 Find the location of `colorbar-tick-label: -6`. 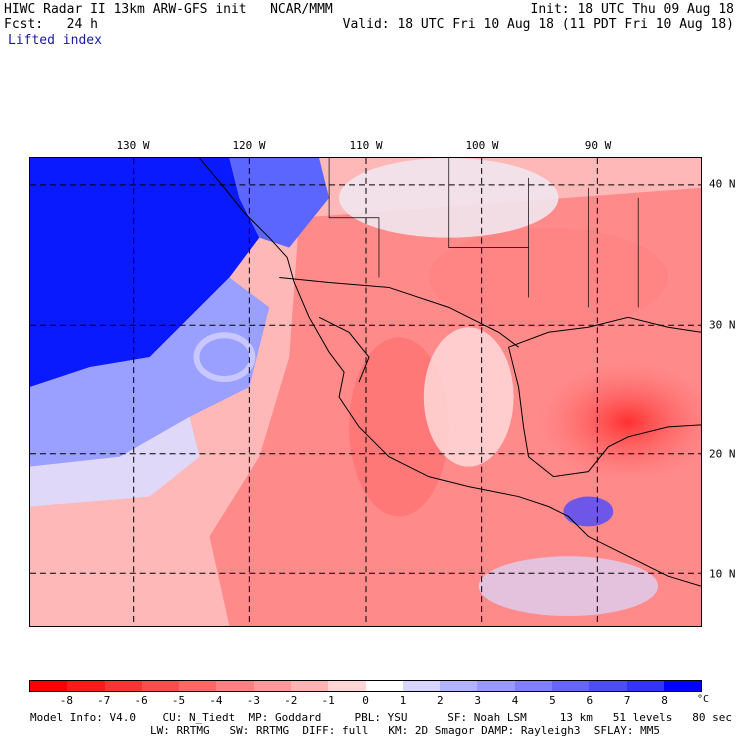

colorbar-tick-label: -6 is located at coordinates (141, 700).